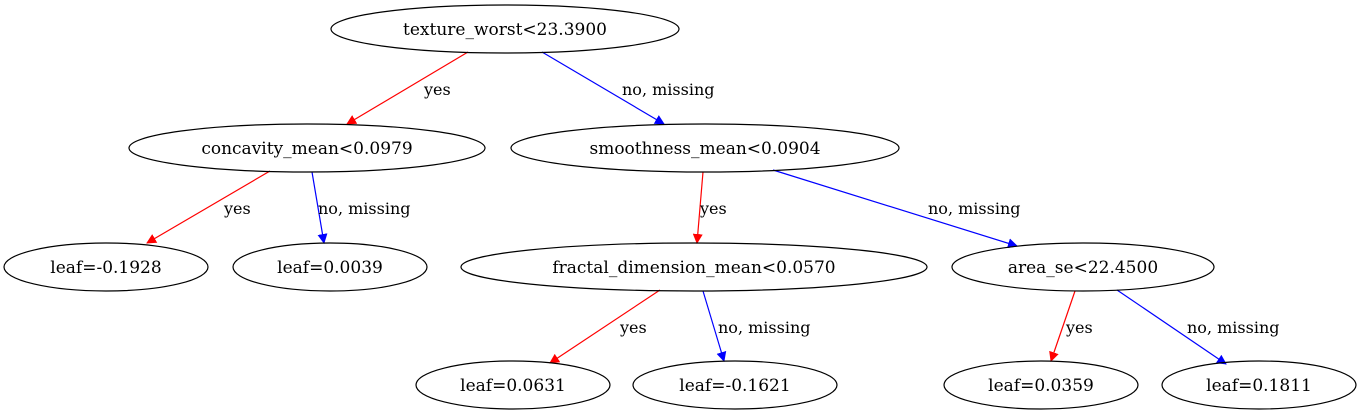 The width and height of the screenshot is (1362, 416). I want to click on edge-n5-n7-yes-arrow, so click(605, 326).